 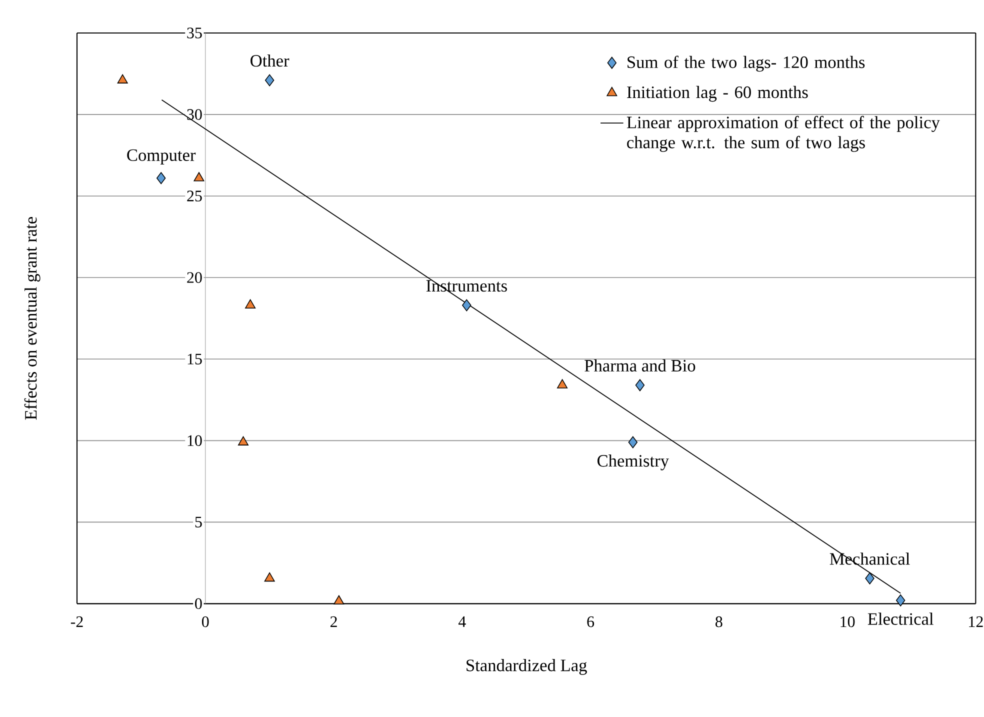 I want to click on y-tick-label: 15, so click(x=195, y=359).